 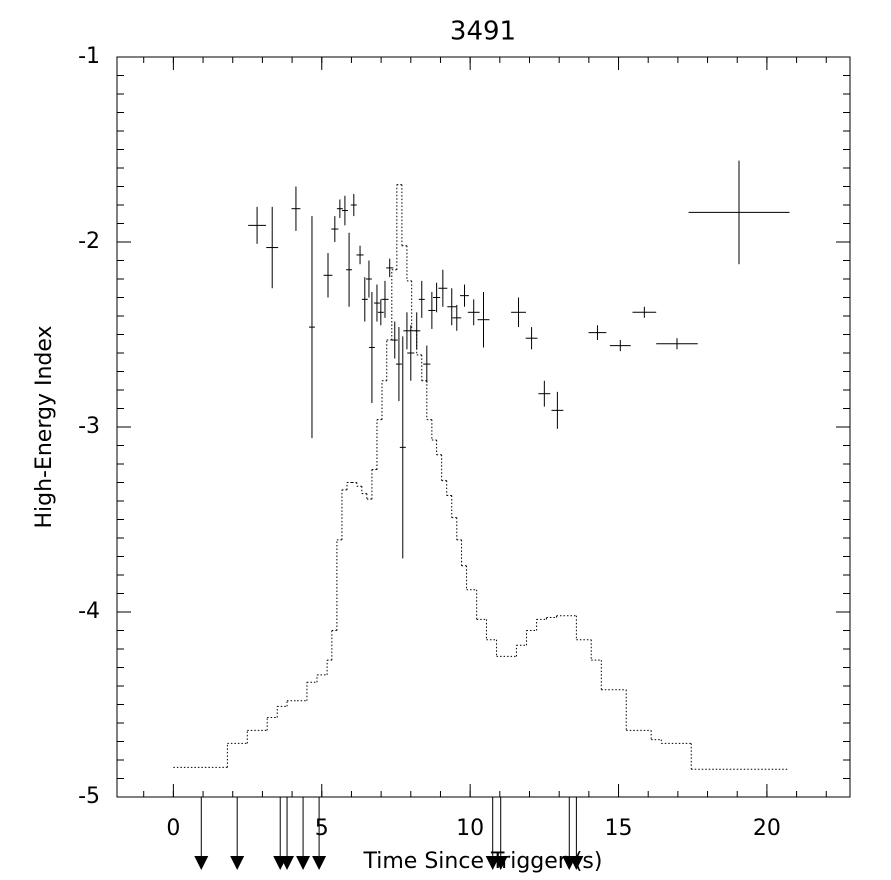 What do you see at coordinates (483, 861) in the screenshot?
I see `x-axis-label: Time Since Trigger (s)` at bounding box center [483, 861].